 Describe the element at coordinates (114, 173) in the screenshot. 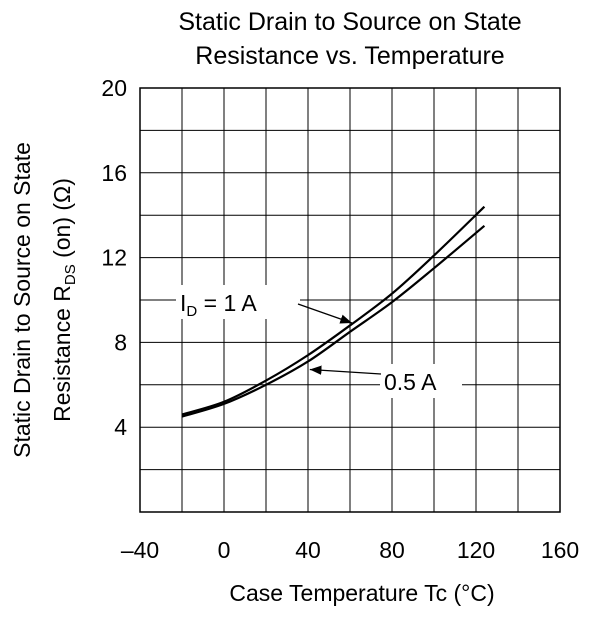

I see `y-tick-label: 16` at that location.